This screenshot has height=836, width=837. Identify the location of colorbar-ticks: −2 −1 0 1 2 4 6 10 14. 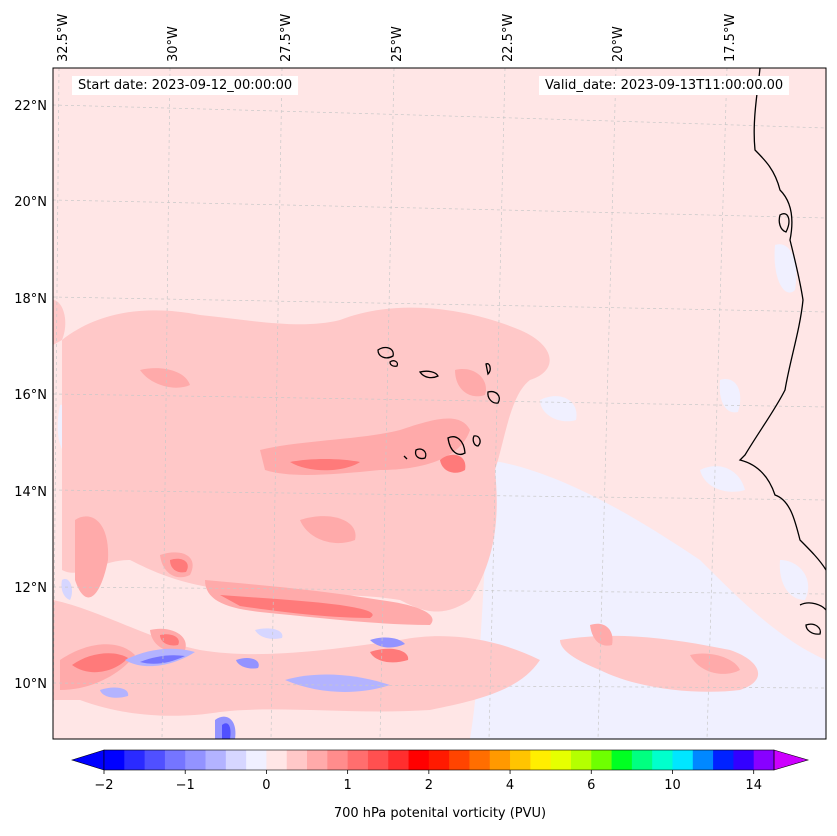
(428, 781).